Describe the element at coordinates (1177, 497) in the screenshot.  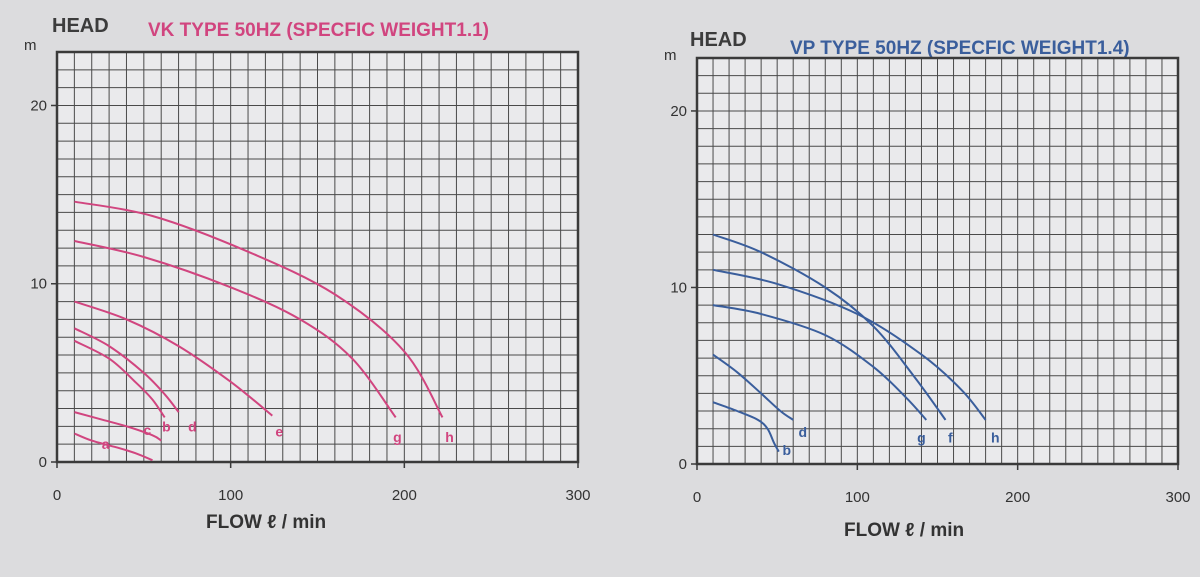
I see `right-x-tick-label: 300` at that location.